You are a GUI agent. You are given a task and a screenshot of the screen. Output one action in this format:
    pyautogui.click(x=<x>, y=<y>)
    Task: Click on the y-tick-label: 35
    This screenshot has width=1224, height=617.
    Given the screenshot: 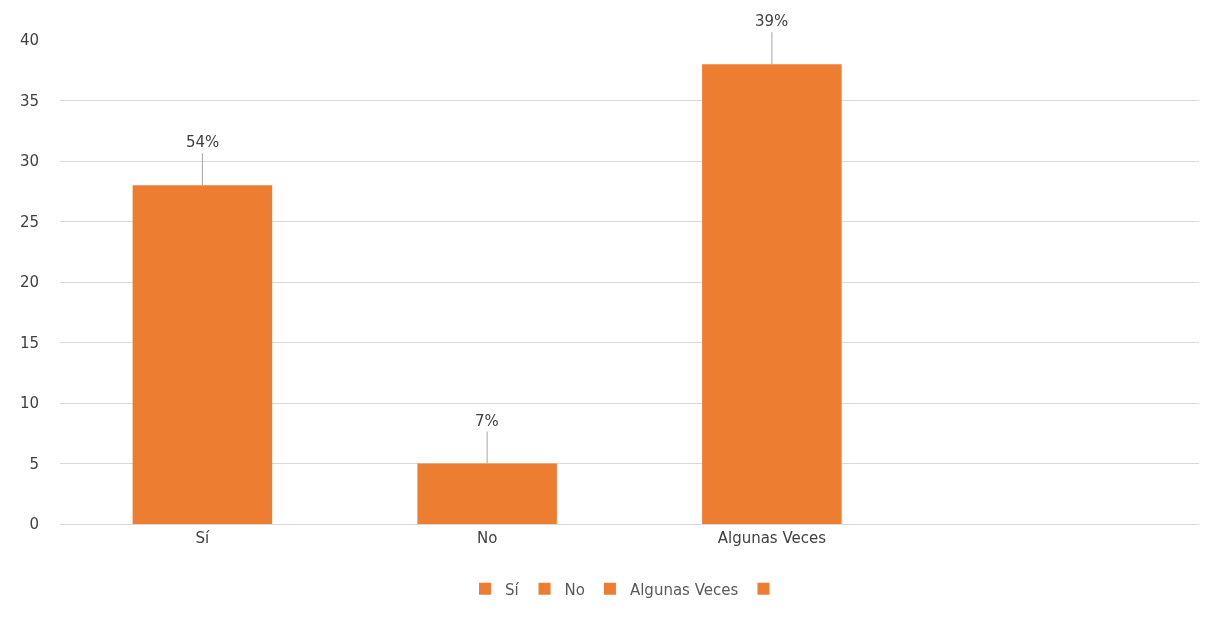 What is the action you would take?
    pyautogui.click(x=29, y=100)
    